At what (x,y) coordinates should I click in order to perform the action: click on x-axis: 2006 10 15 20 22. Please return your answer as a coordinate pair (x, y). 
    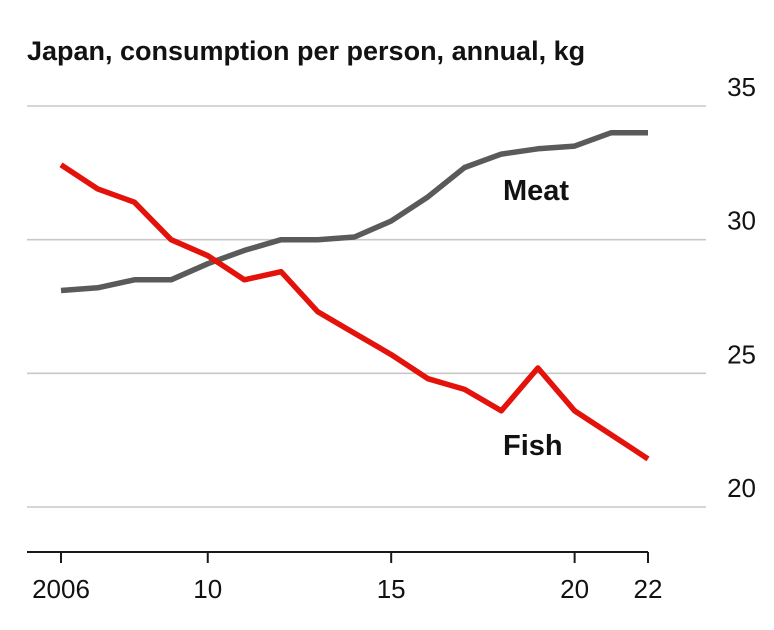
    Looking at the image, I should click on (345, 577).